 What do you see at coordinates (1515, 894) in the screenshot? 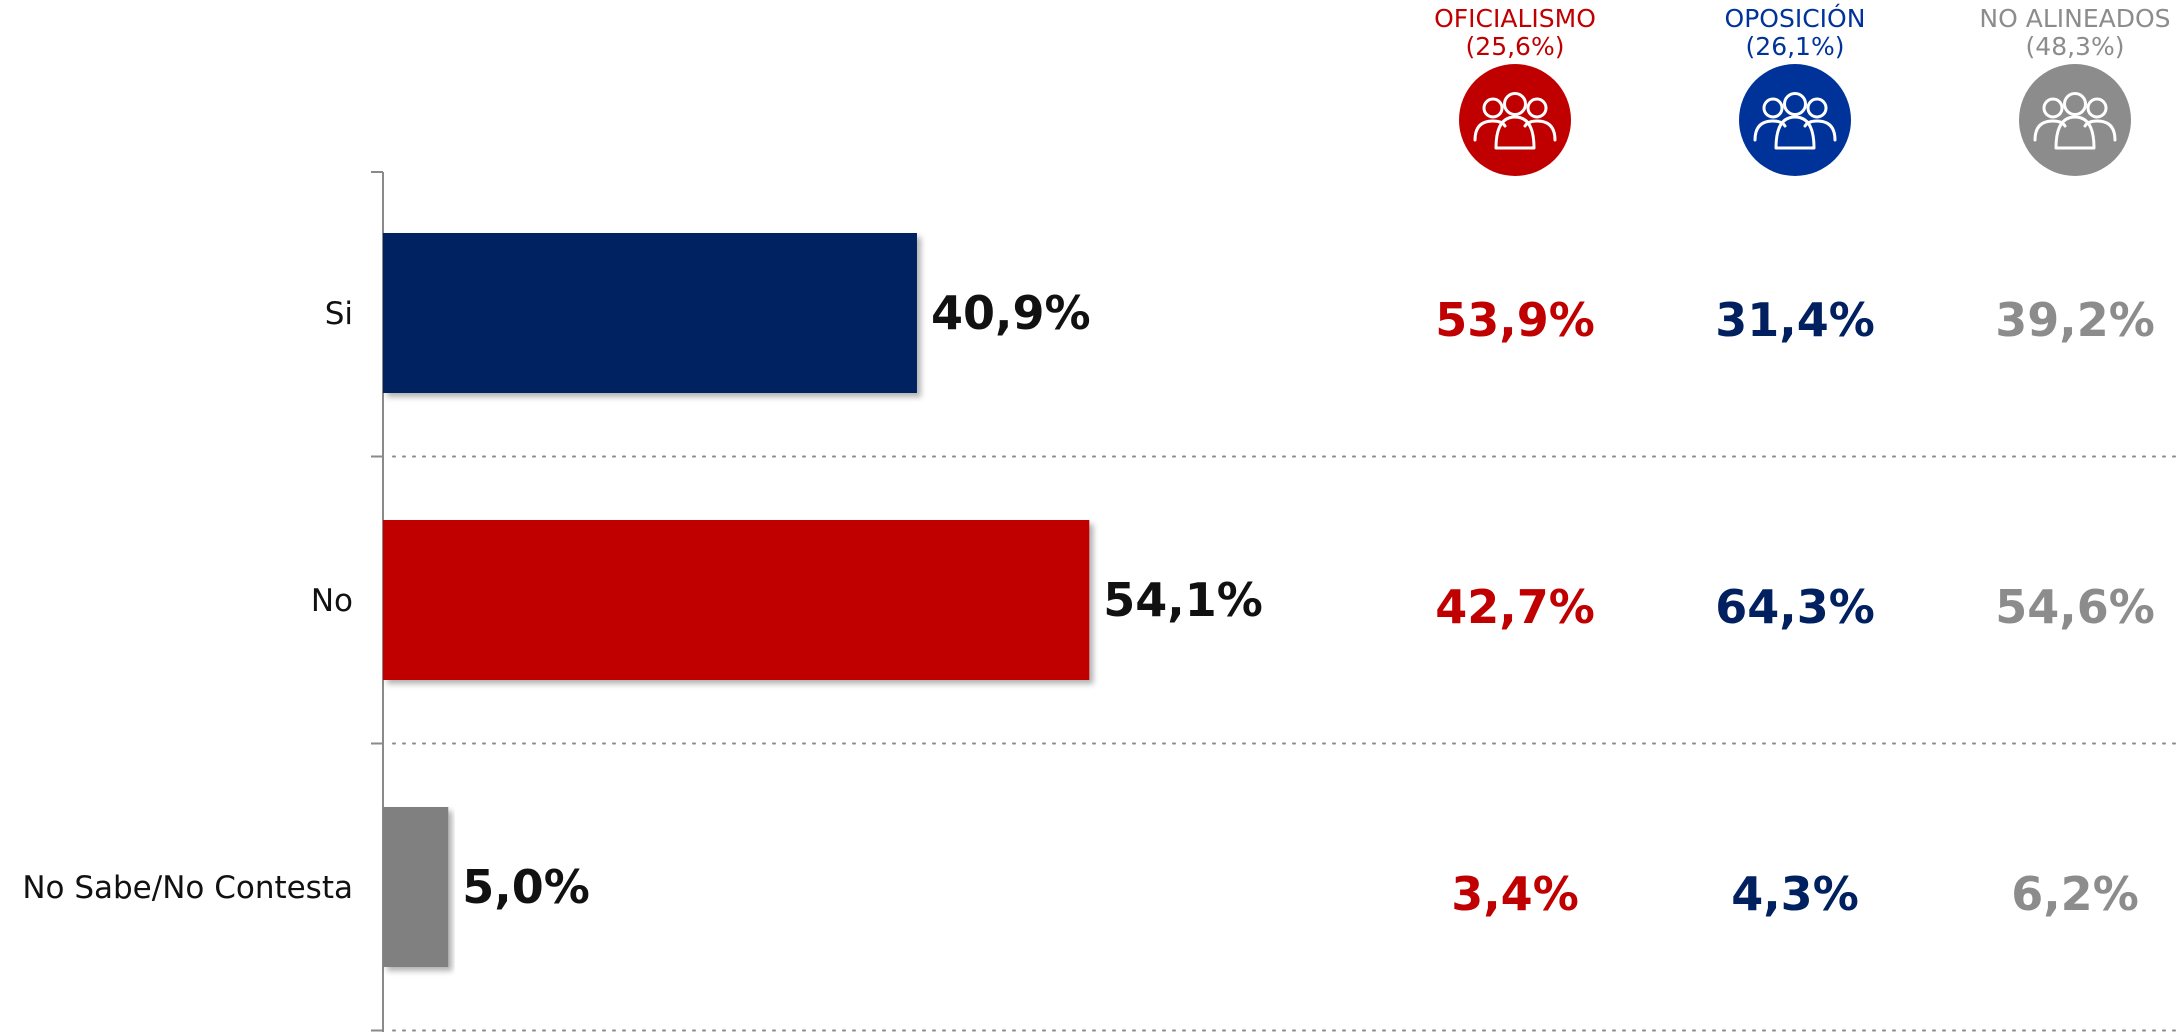
I see `segment-value: 3,4%` at bounding box center [1515, 894].